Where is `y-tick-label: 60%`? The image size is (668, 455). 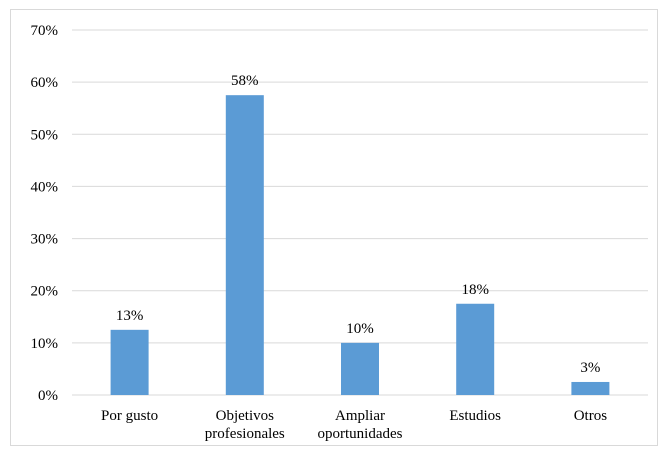
y-tick-label: 60% is located at coordinates (45, 83).